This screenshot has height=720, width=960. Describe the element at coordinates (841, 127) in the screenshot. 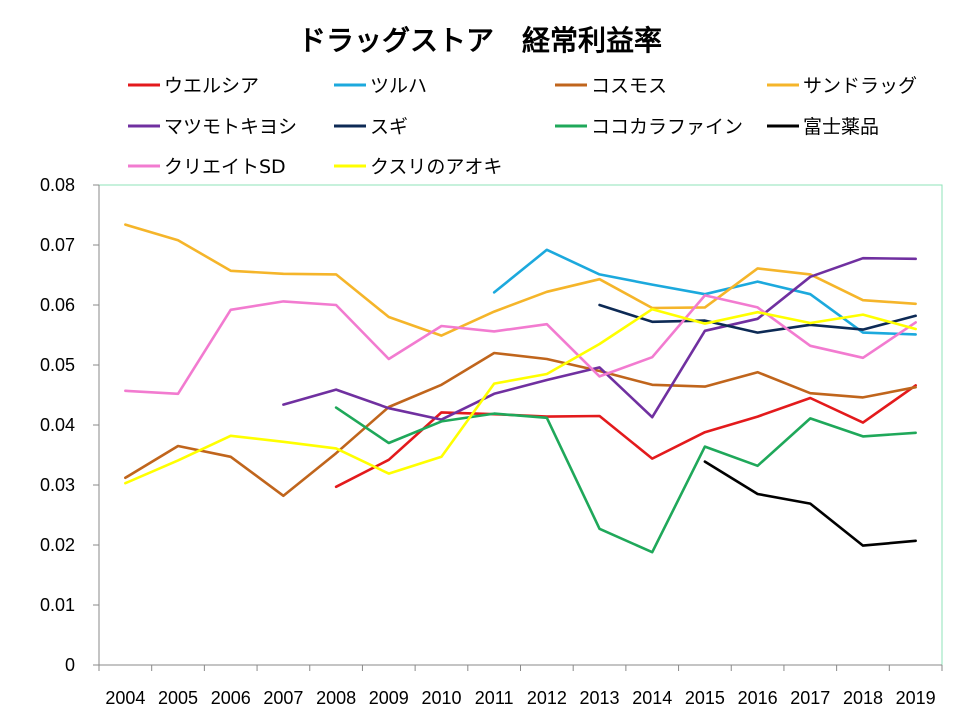

I see `legend-label-7: 富士薬品` at that location.